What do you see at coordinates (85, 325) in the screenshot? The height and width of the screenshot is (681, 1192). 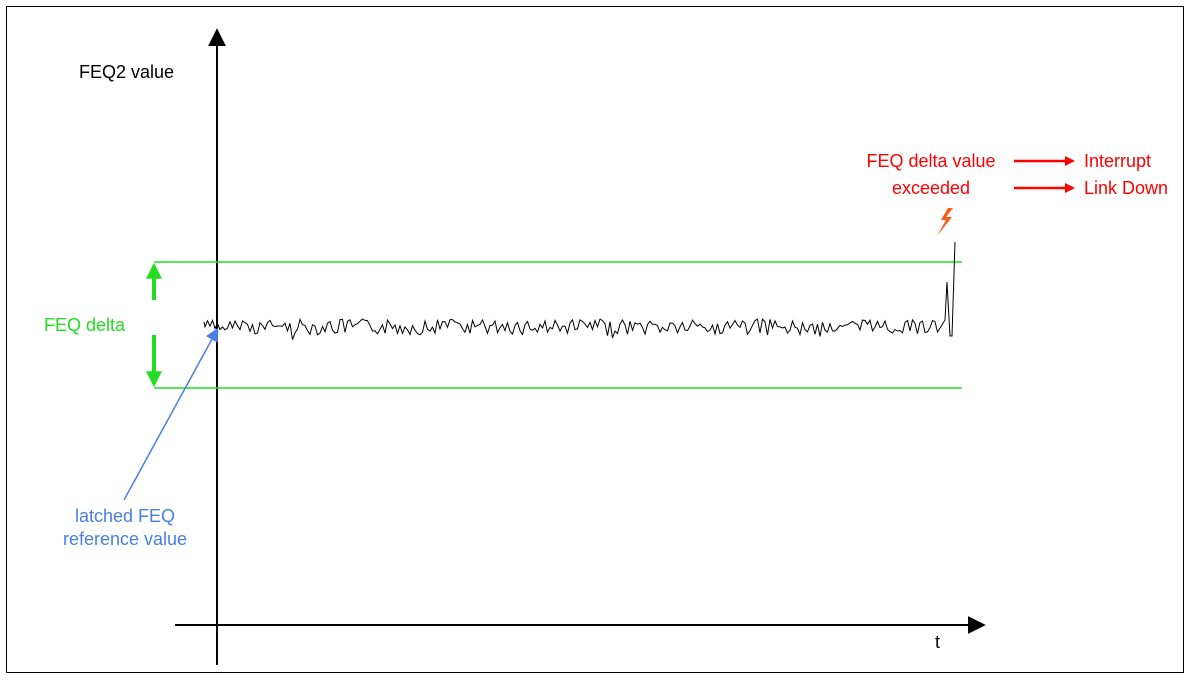 I see `feq-delta-label: FEQ delta` at bounding box center [85, 325].